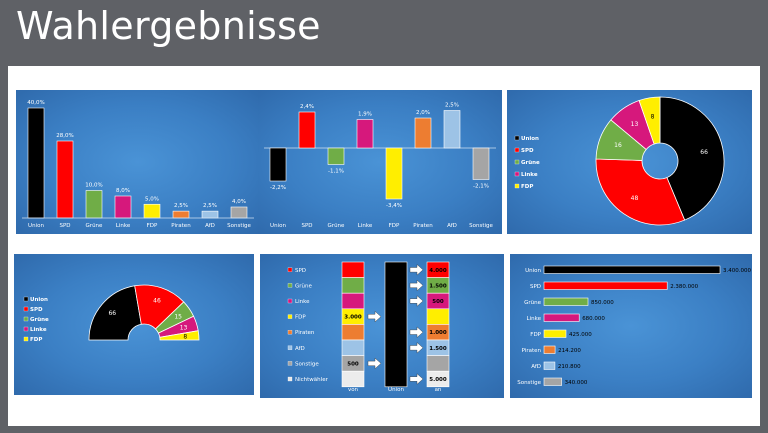  What do you see at coordinates (94, 204) in the screenshot?
I see `bar-gruene` at bounding box center [94, 204].